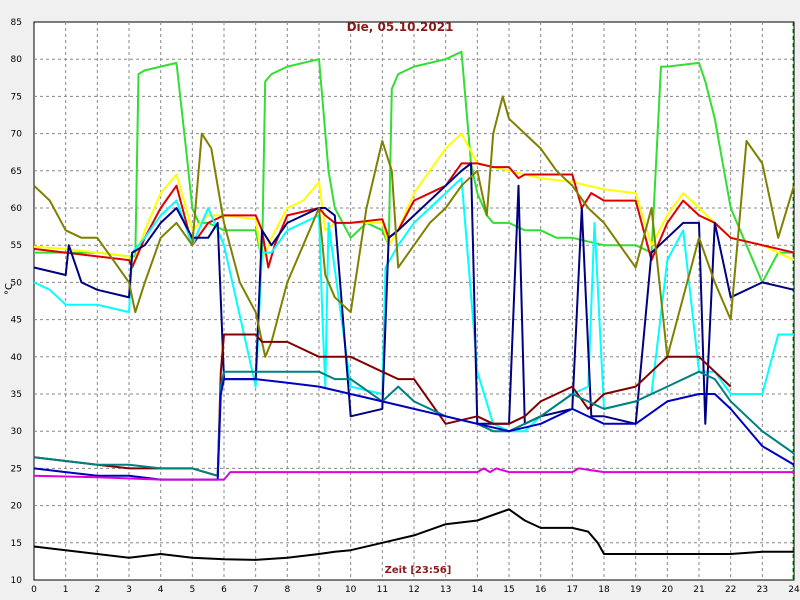  Describe the element at coordinates (17, 432) in the screenshot. I see `y-tick-label: 30` at that location.